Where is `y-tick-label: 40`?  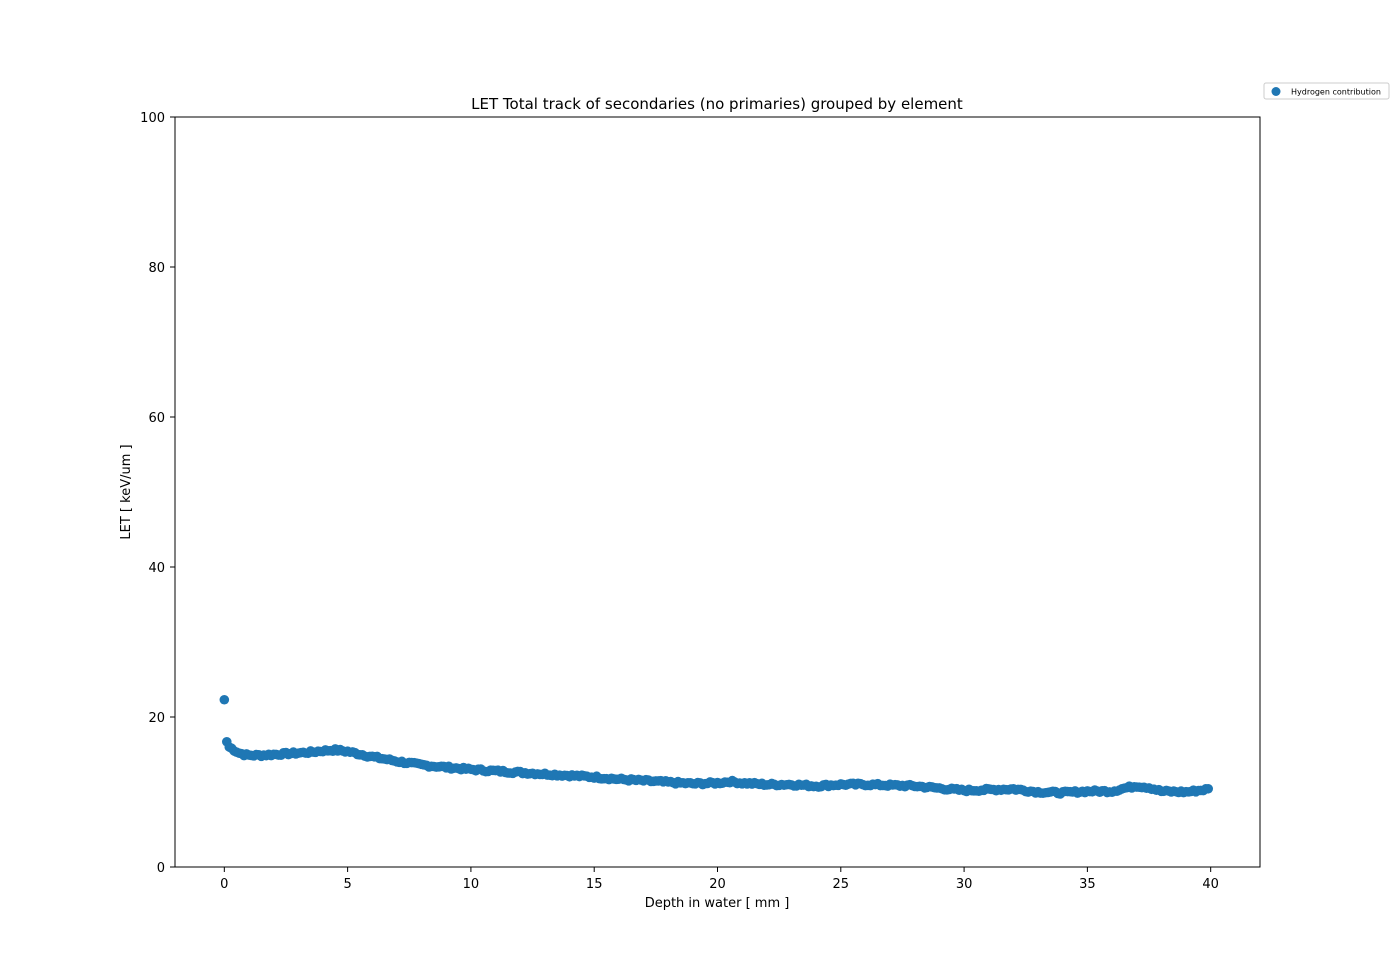 y-tick-label: 40 is located at coordinates (156, 568).